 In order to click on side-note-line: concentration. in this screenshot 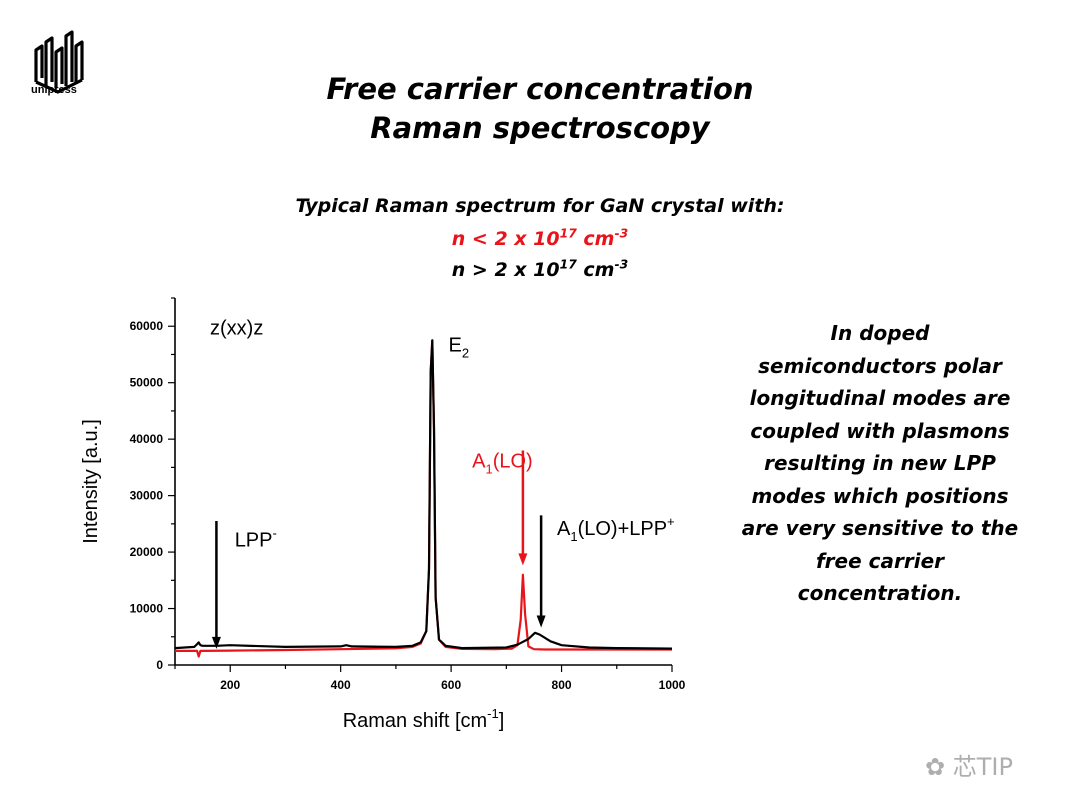, I will do `click(880, 593)`.